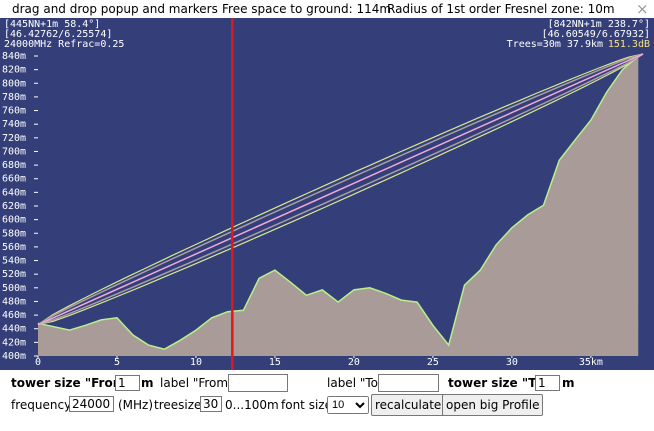 The width and height of the screenshot is (654, 431). I want to click on fresnel-info: Radius of 1st order Fresnel zone: 10m, so click(501, 9).